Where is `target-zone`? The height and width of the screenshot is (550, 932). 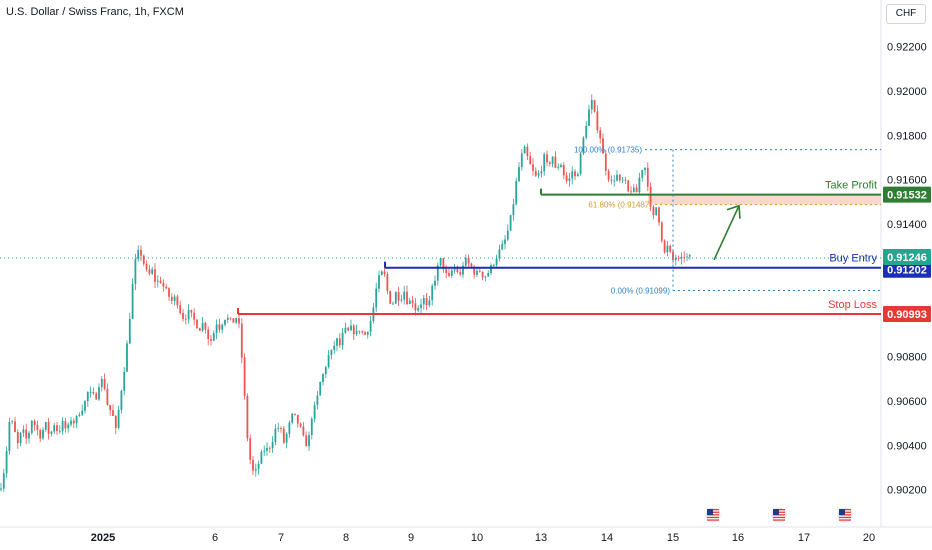 target-zone is located at coordinates (764, 199).